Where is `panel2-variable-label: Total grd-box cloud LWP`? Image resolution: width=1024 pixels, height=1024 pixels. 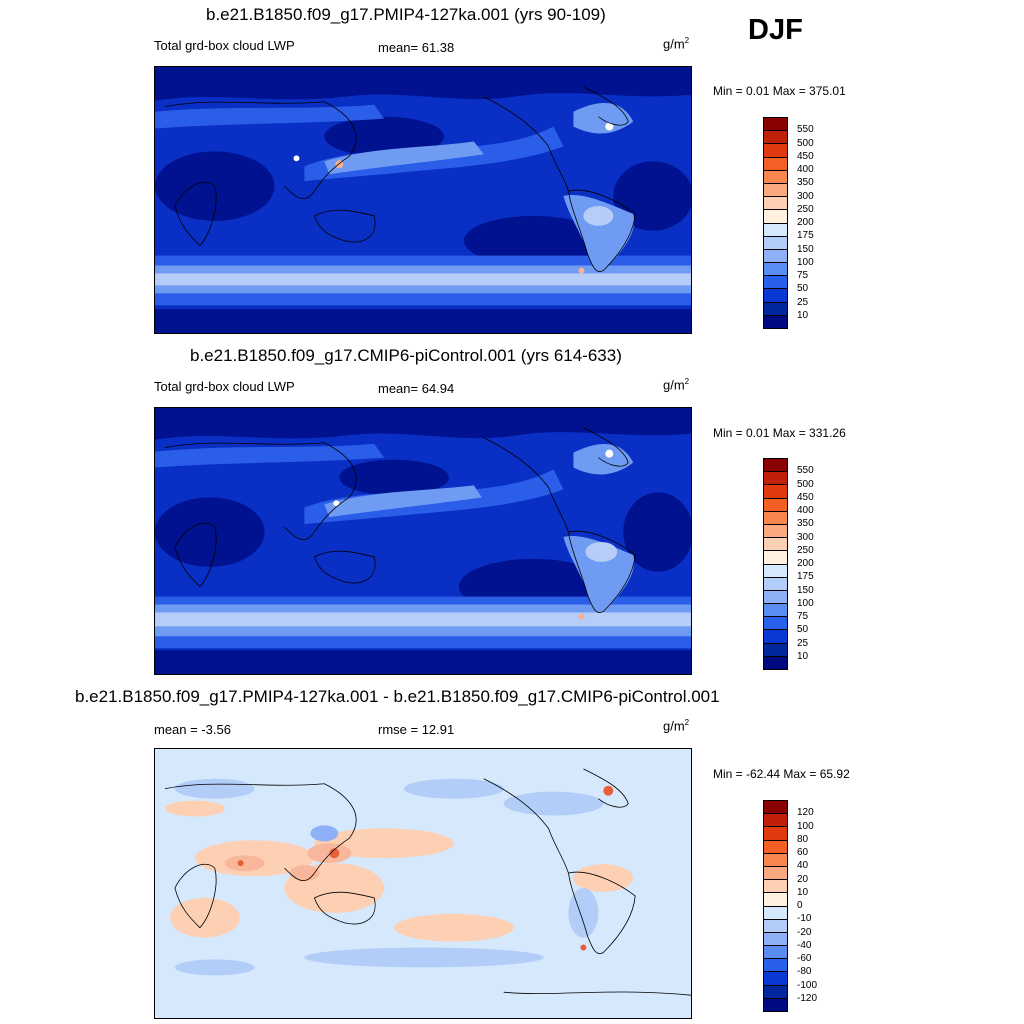 panel2-variable-label: Total grd-box cloud LWP is located at coordinates (224, 386).